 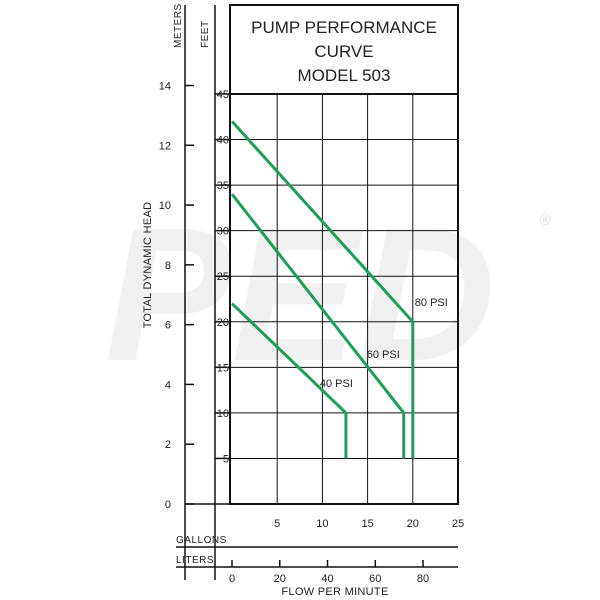 I want to click on liter-tick-label-4: 80, so click(x=423, y=579).